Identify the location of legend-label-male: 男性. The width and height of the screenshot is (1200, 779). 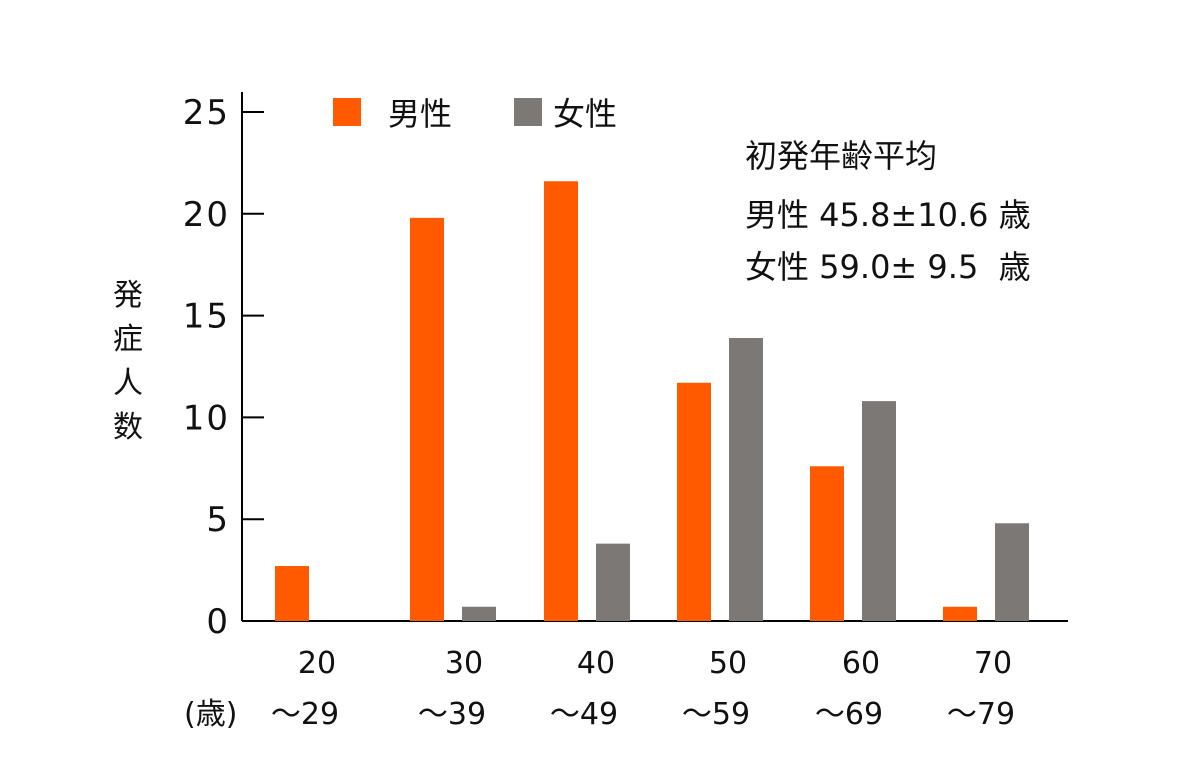
(420, 114).